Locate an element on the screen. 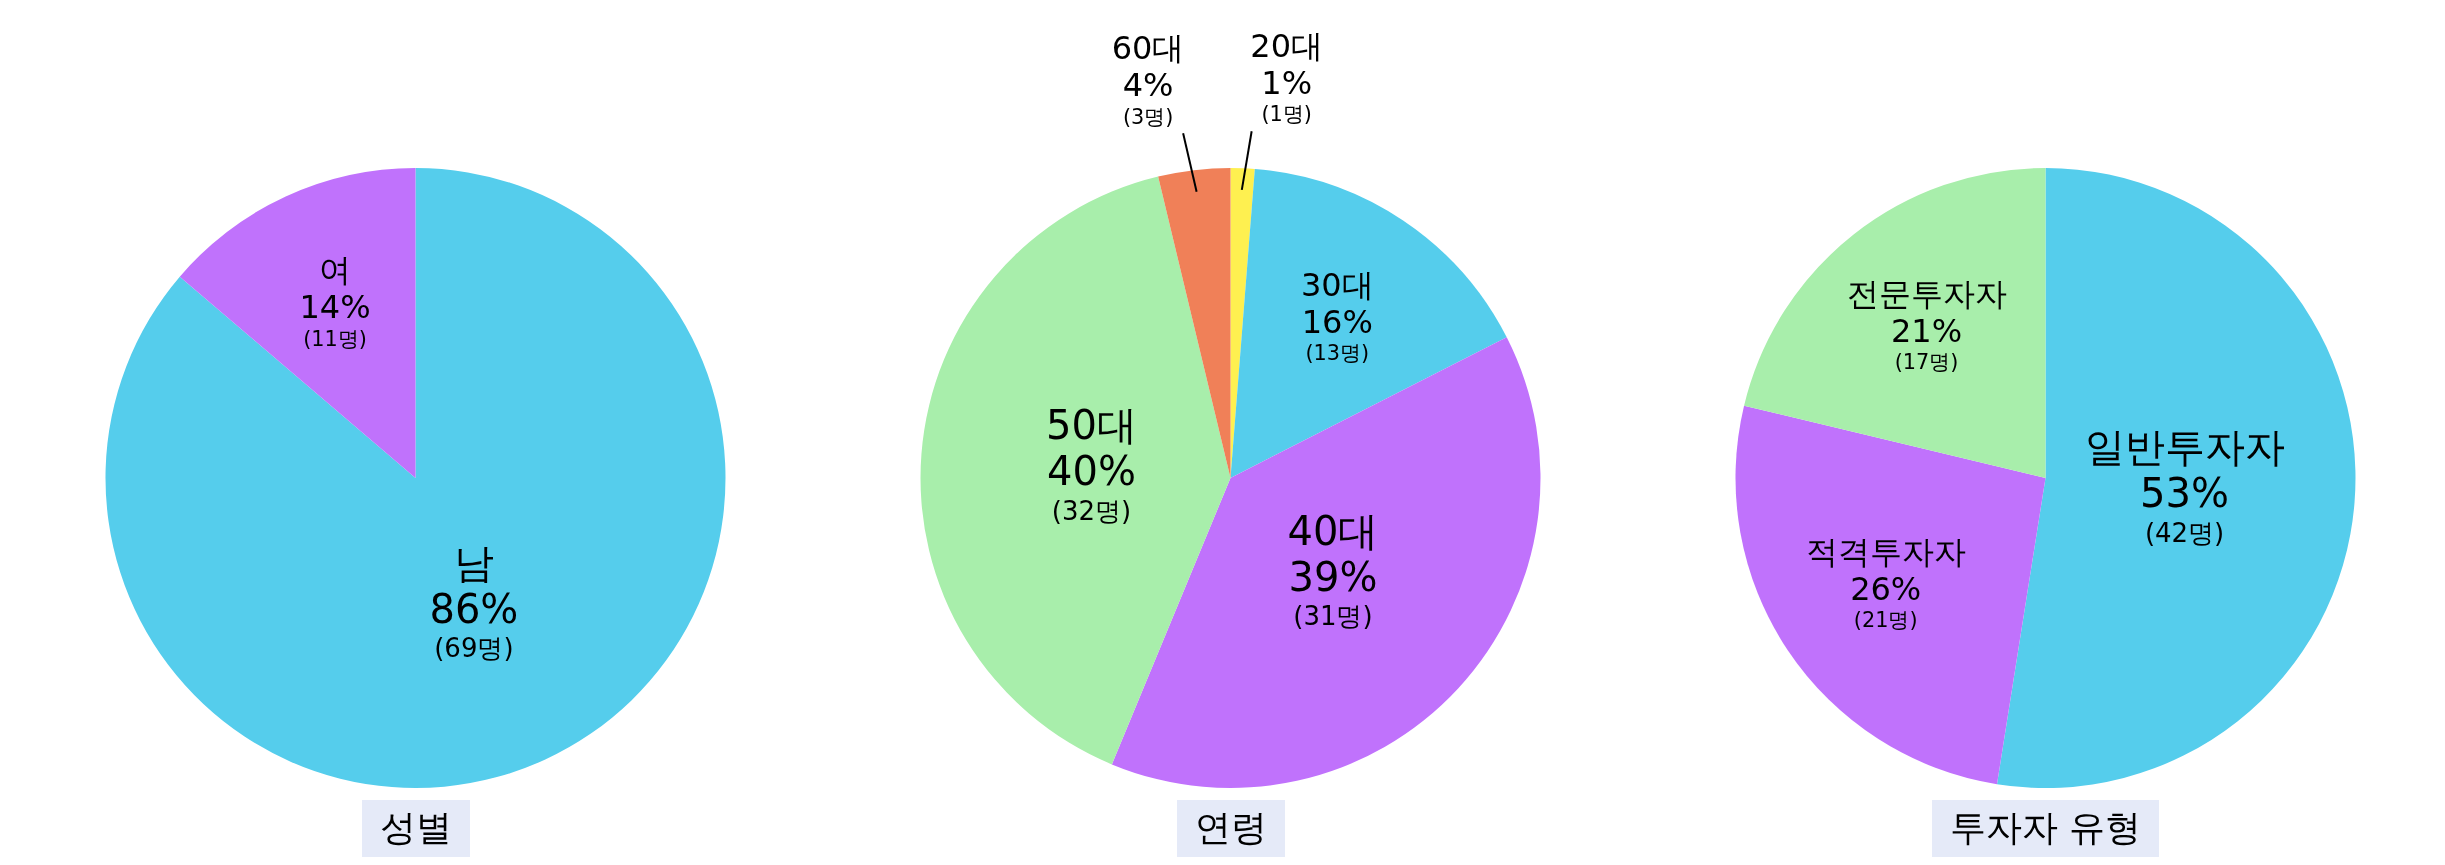 This screenshot has width=2445, height=865. data-label: 4% (3명) is located at coordinates (1148, 97).